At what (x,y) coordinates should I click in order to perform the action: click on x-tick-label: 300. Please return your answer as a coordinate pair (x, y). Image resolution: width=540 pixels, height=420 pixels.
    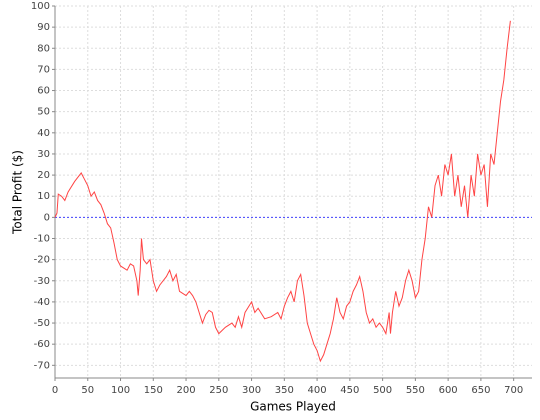
    Looking at the image, I should click on (251, 390).